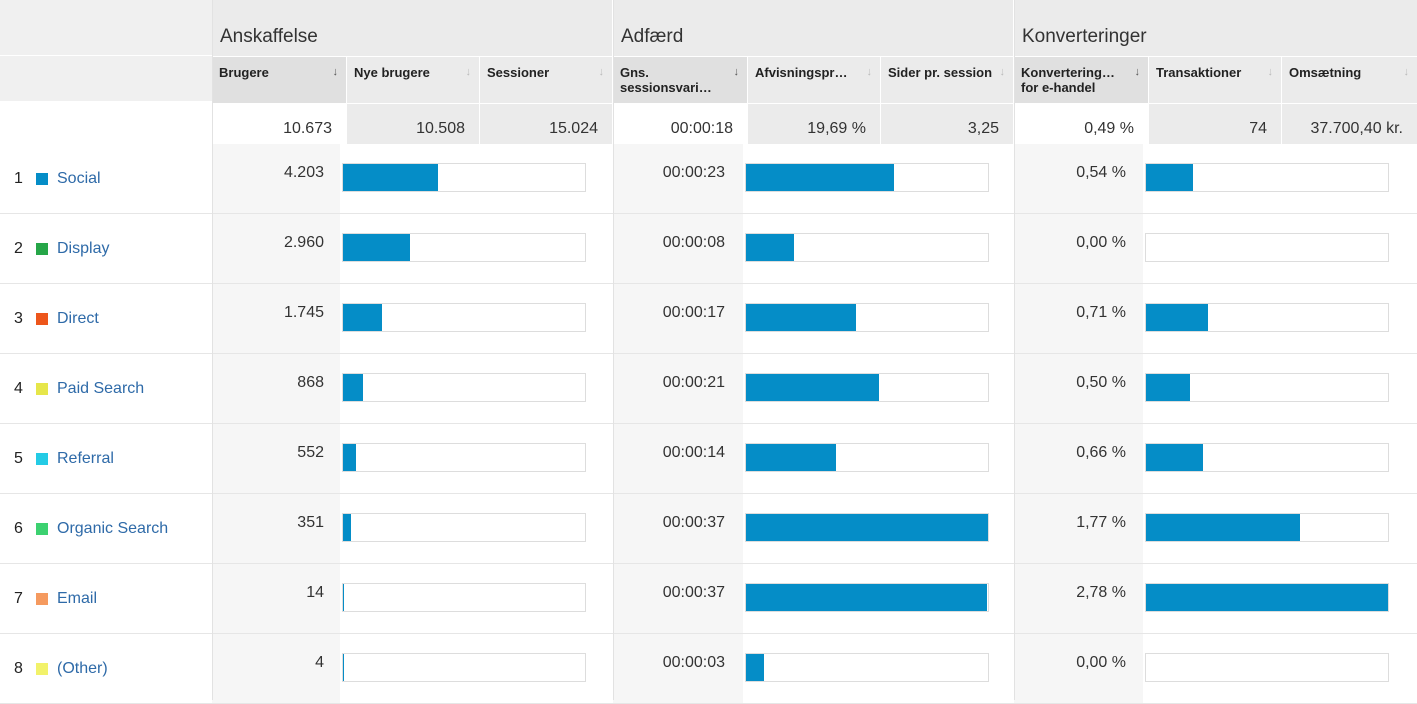 This screenshot has width=1417, height=704. What do you see at coordinates (303, 242) in the screenshot?
I see `users-value: 2.960` at bounding box center [303, 242].